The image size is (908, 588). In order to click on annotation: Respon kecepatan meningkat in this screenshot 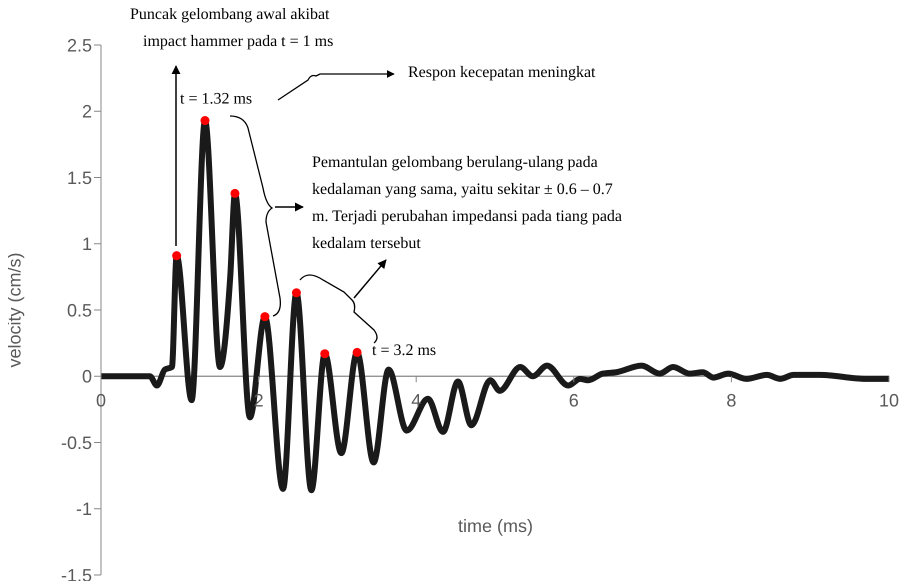, I will do `click(502, 72)`.